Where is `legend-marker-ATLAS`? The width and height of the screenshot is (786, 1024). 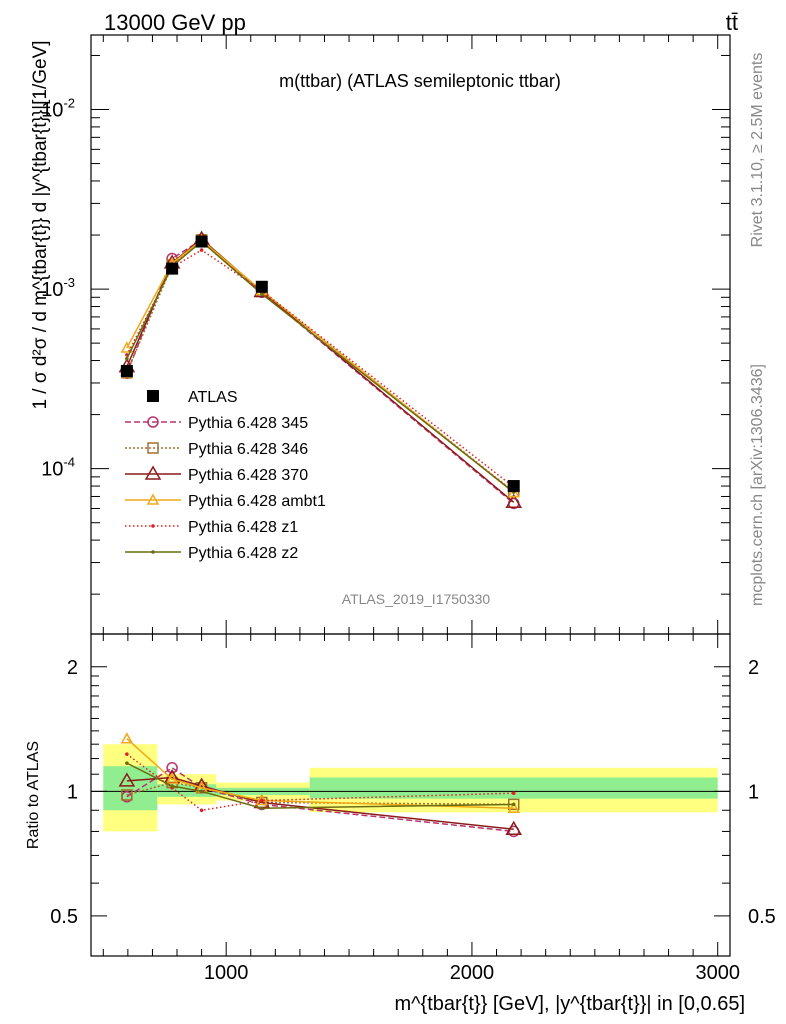 legend-marker-ATLAS is located at coordinates (153, 396).